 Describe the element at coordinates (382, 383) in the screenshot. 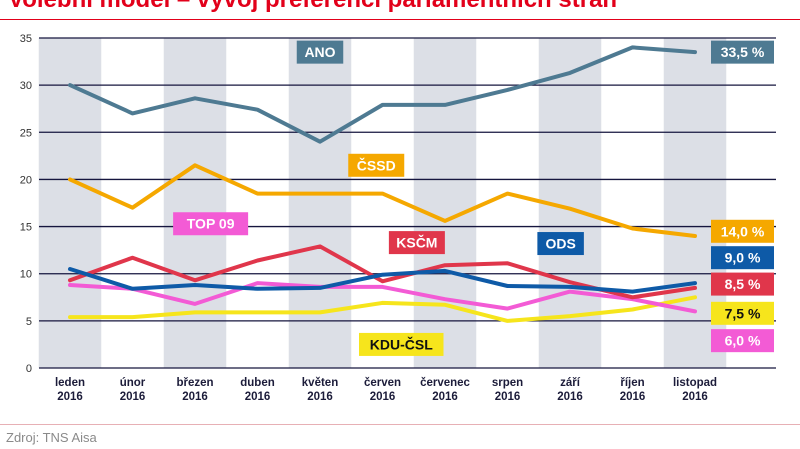

I see `x-tick-month: červen` at that location.